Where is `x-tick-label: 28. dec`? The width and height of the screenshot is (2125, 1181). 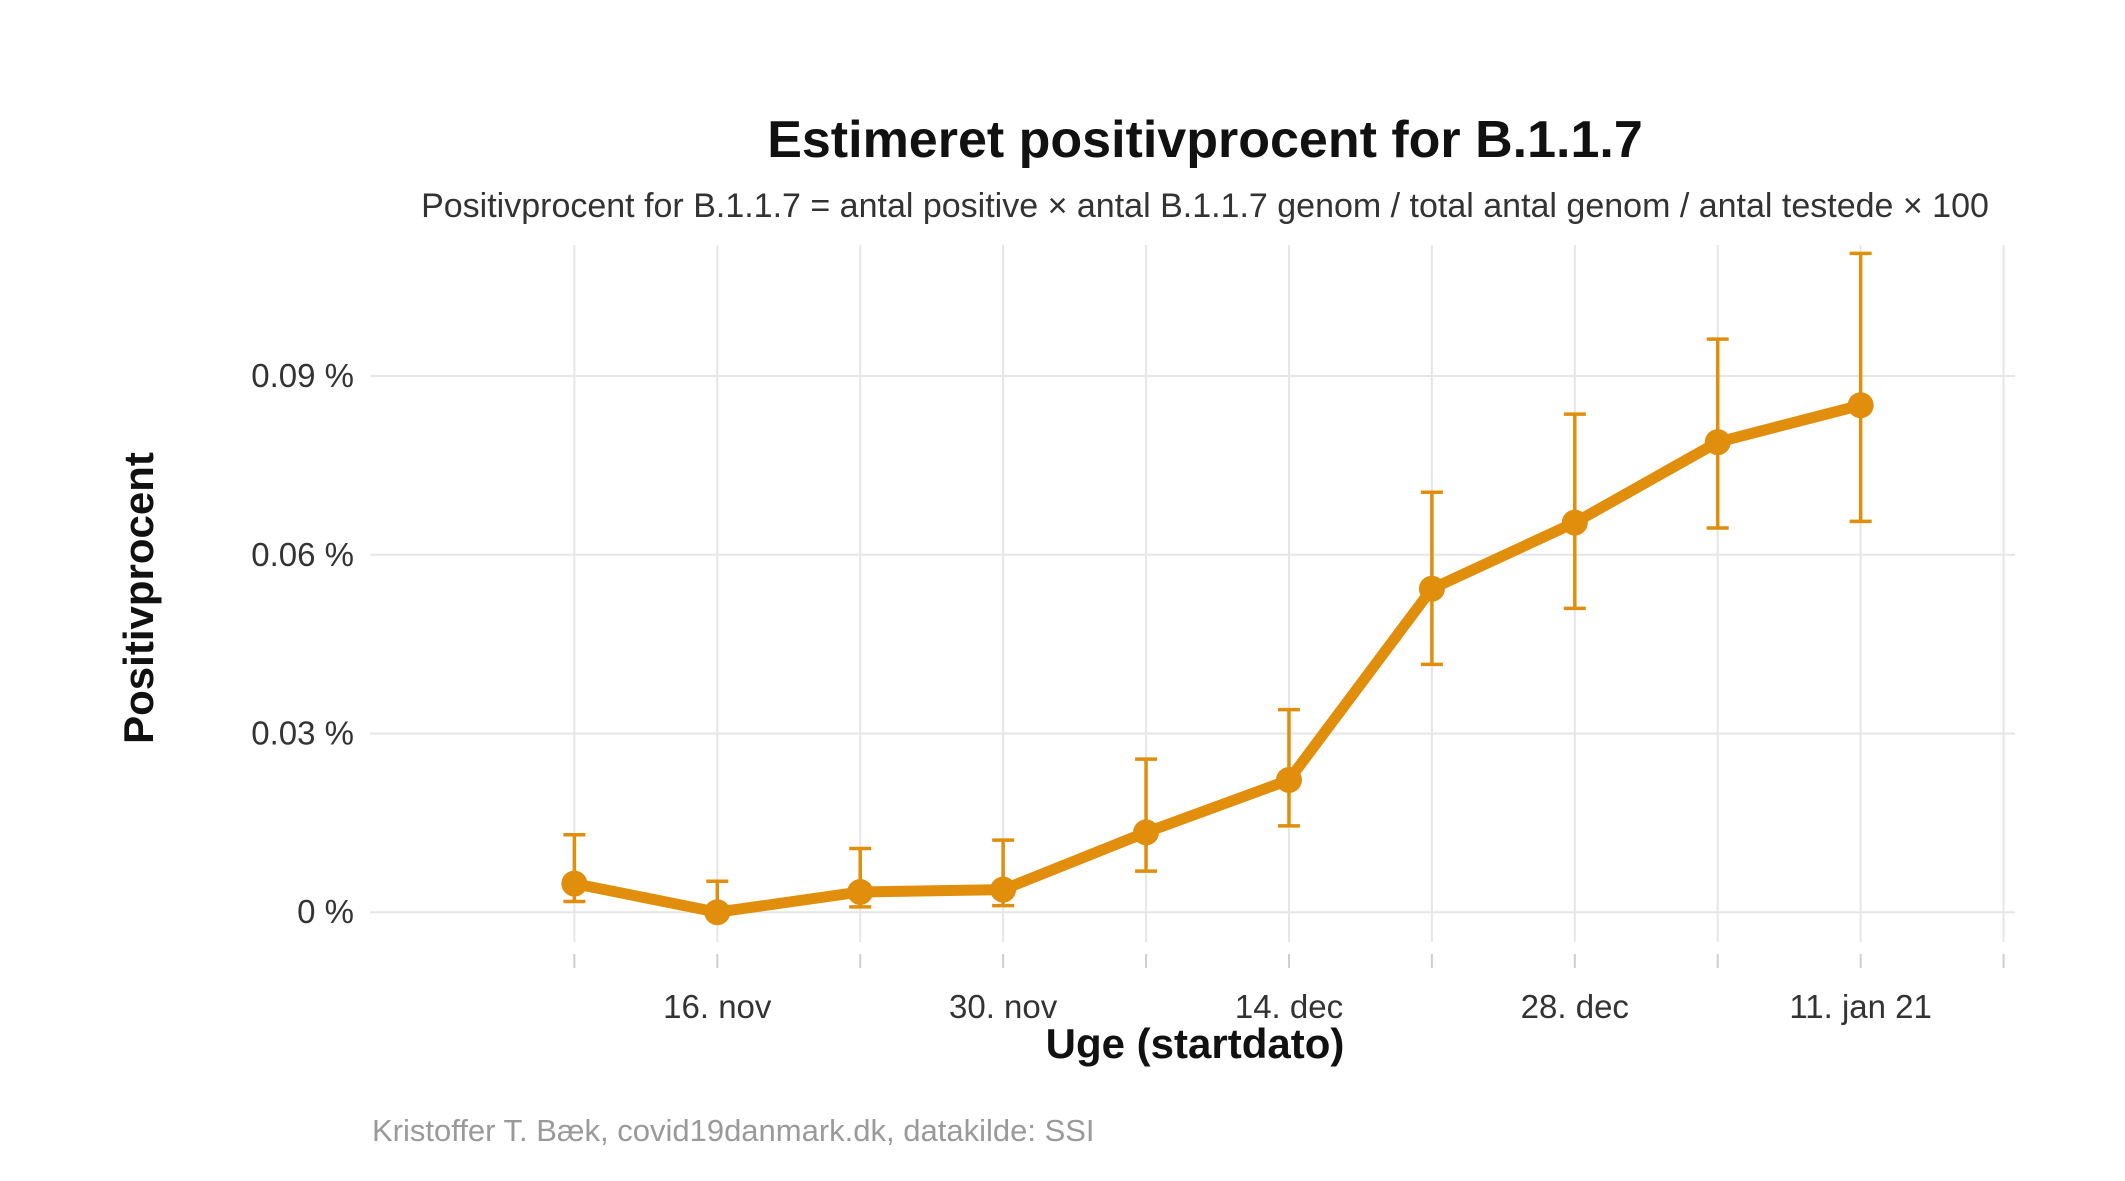 x-tick-label: 28. dec is located at coordinates (1575, 1006).